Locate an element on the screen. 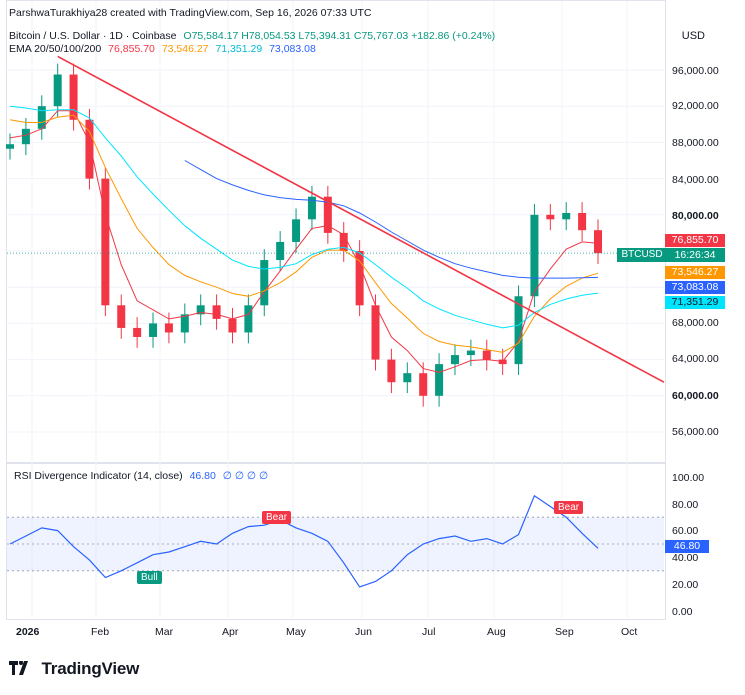 The image size is (745, 695). rsi-tick: 100.00 is located at coordinates (688, 478).